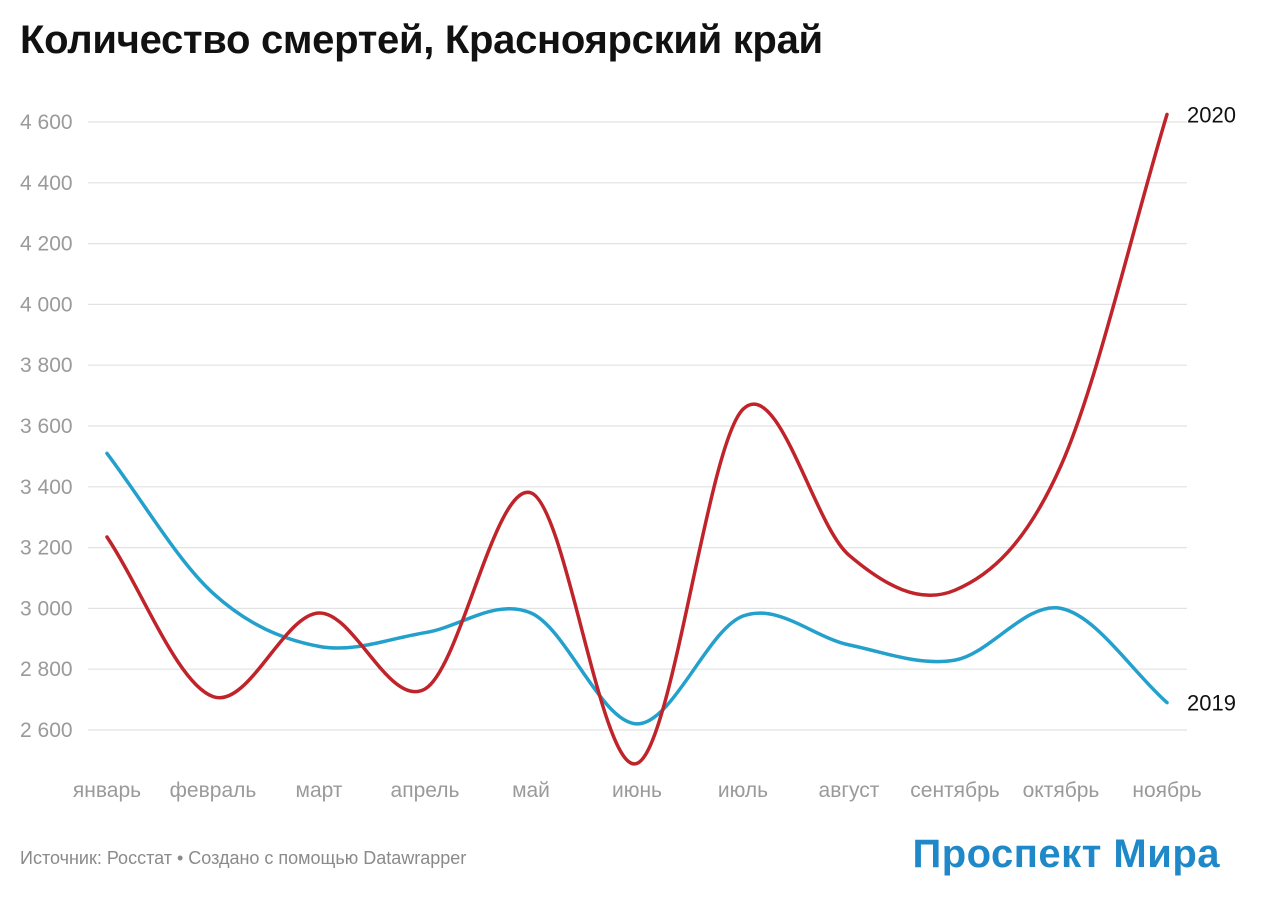  I want to click on series-label-2019: 2019, so click(1211, 703).